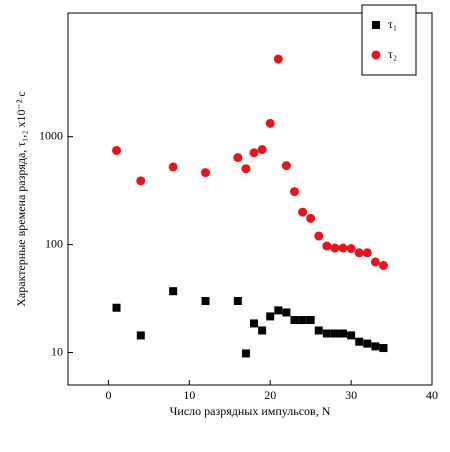 The width and height of the screenshot is (450, 452). I want to click on x-tick-label: 40, so click(432, 395).